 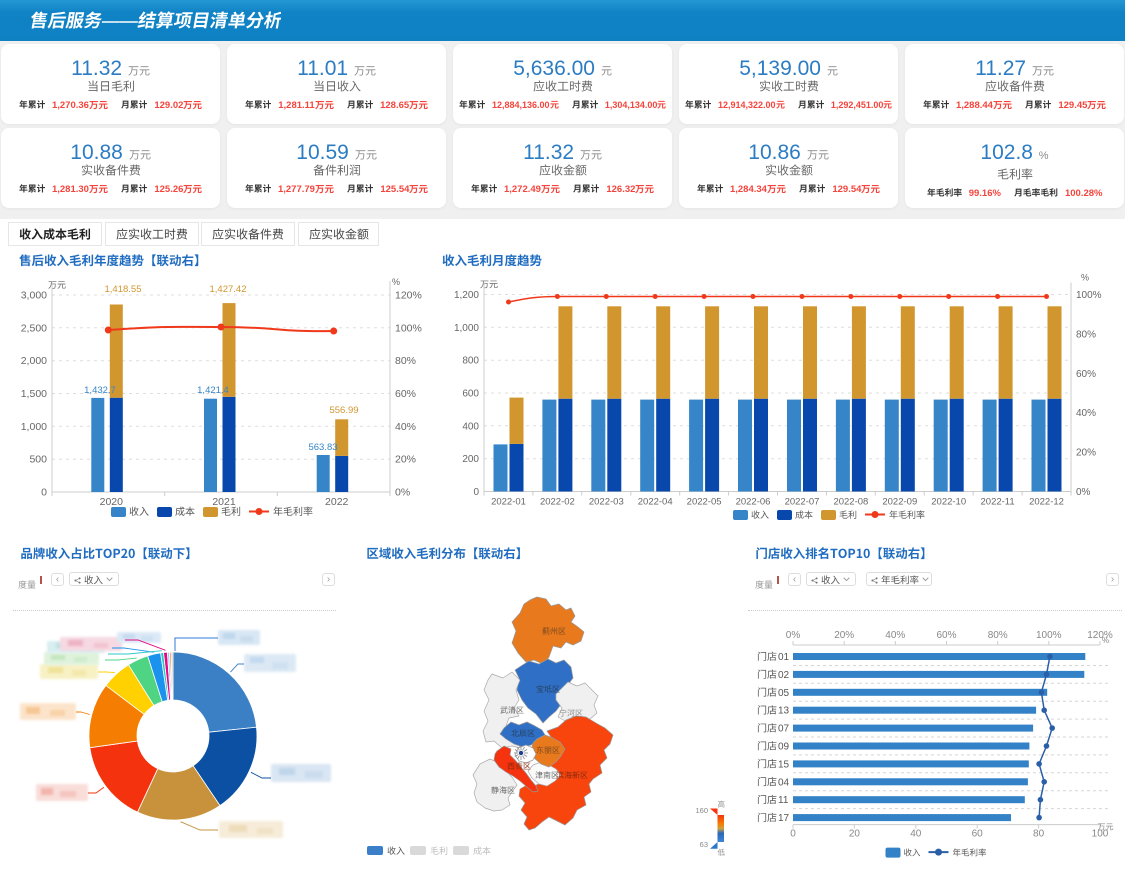 What do you see at coordinates (704, 844) in the screenshot?
I see `svg-text: 63` at bounding box center [704, 844].